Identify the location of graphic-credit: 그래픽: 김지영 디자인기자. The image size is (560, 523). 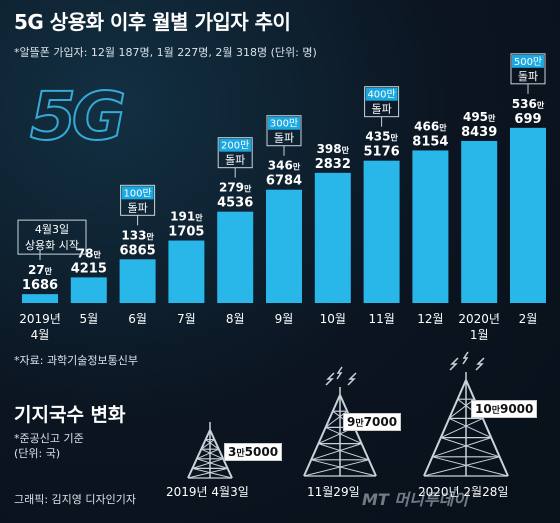
(75, 499).